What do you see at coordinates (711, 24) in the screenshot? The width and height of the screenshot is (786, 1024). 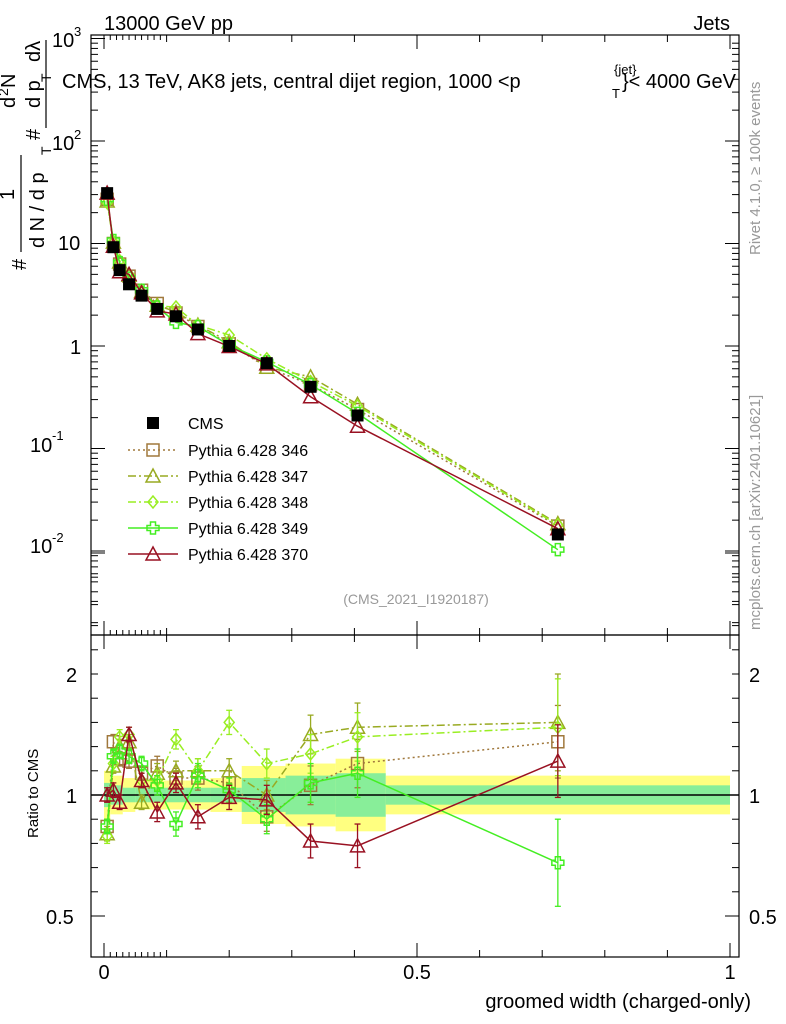 I see `header-right: Jets` at bounding box center [711, 24].